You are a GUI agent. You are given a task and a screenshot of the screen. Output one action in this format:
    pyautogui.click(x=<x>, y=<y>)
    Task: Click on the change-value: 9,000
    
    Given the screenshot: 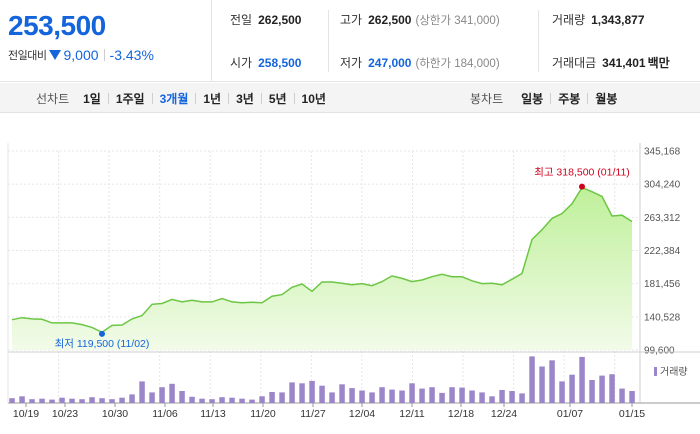 What is the action you would take?
    pyautogui.click(x=81, y=55)
    